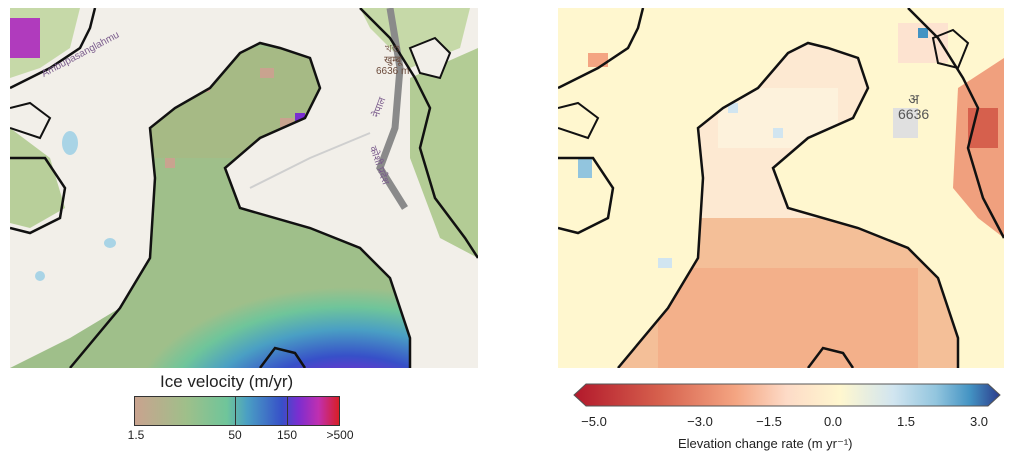 Image resolution: width=1024 pixels, height=460 pixels. Describe the element at coordinates (340, 435) in the screenshot. I see `velocity-tick-3: >500` at that location.